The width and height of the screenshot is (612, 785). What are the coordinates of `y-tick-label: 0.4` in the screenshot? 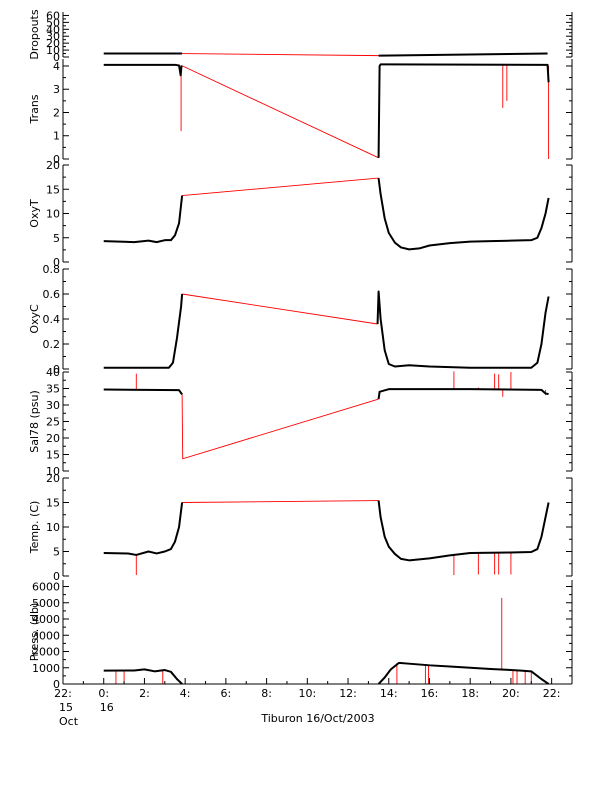 It's located at (52, 319).